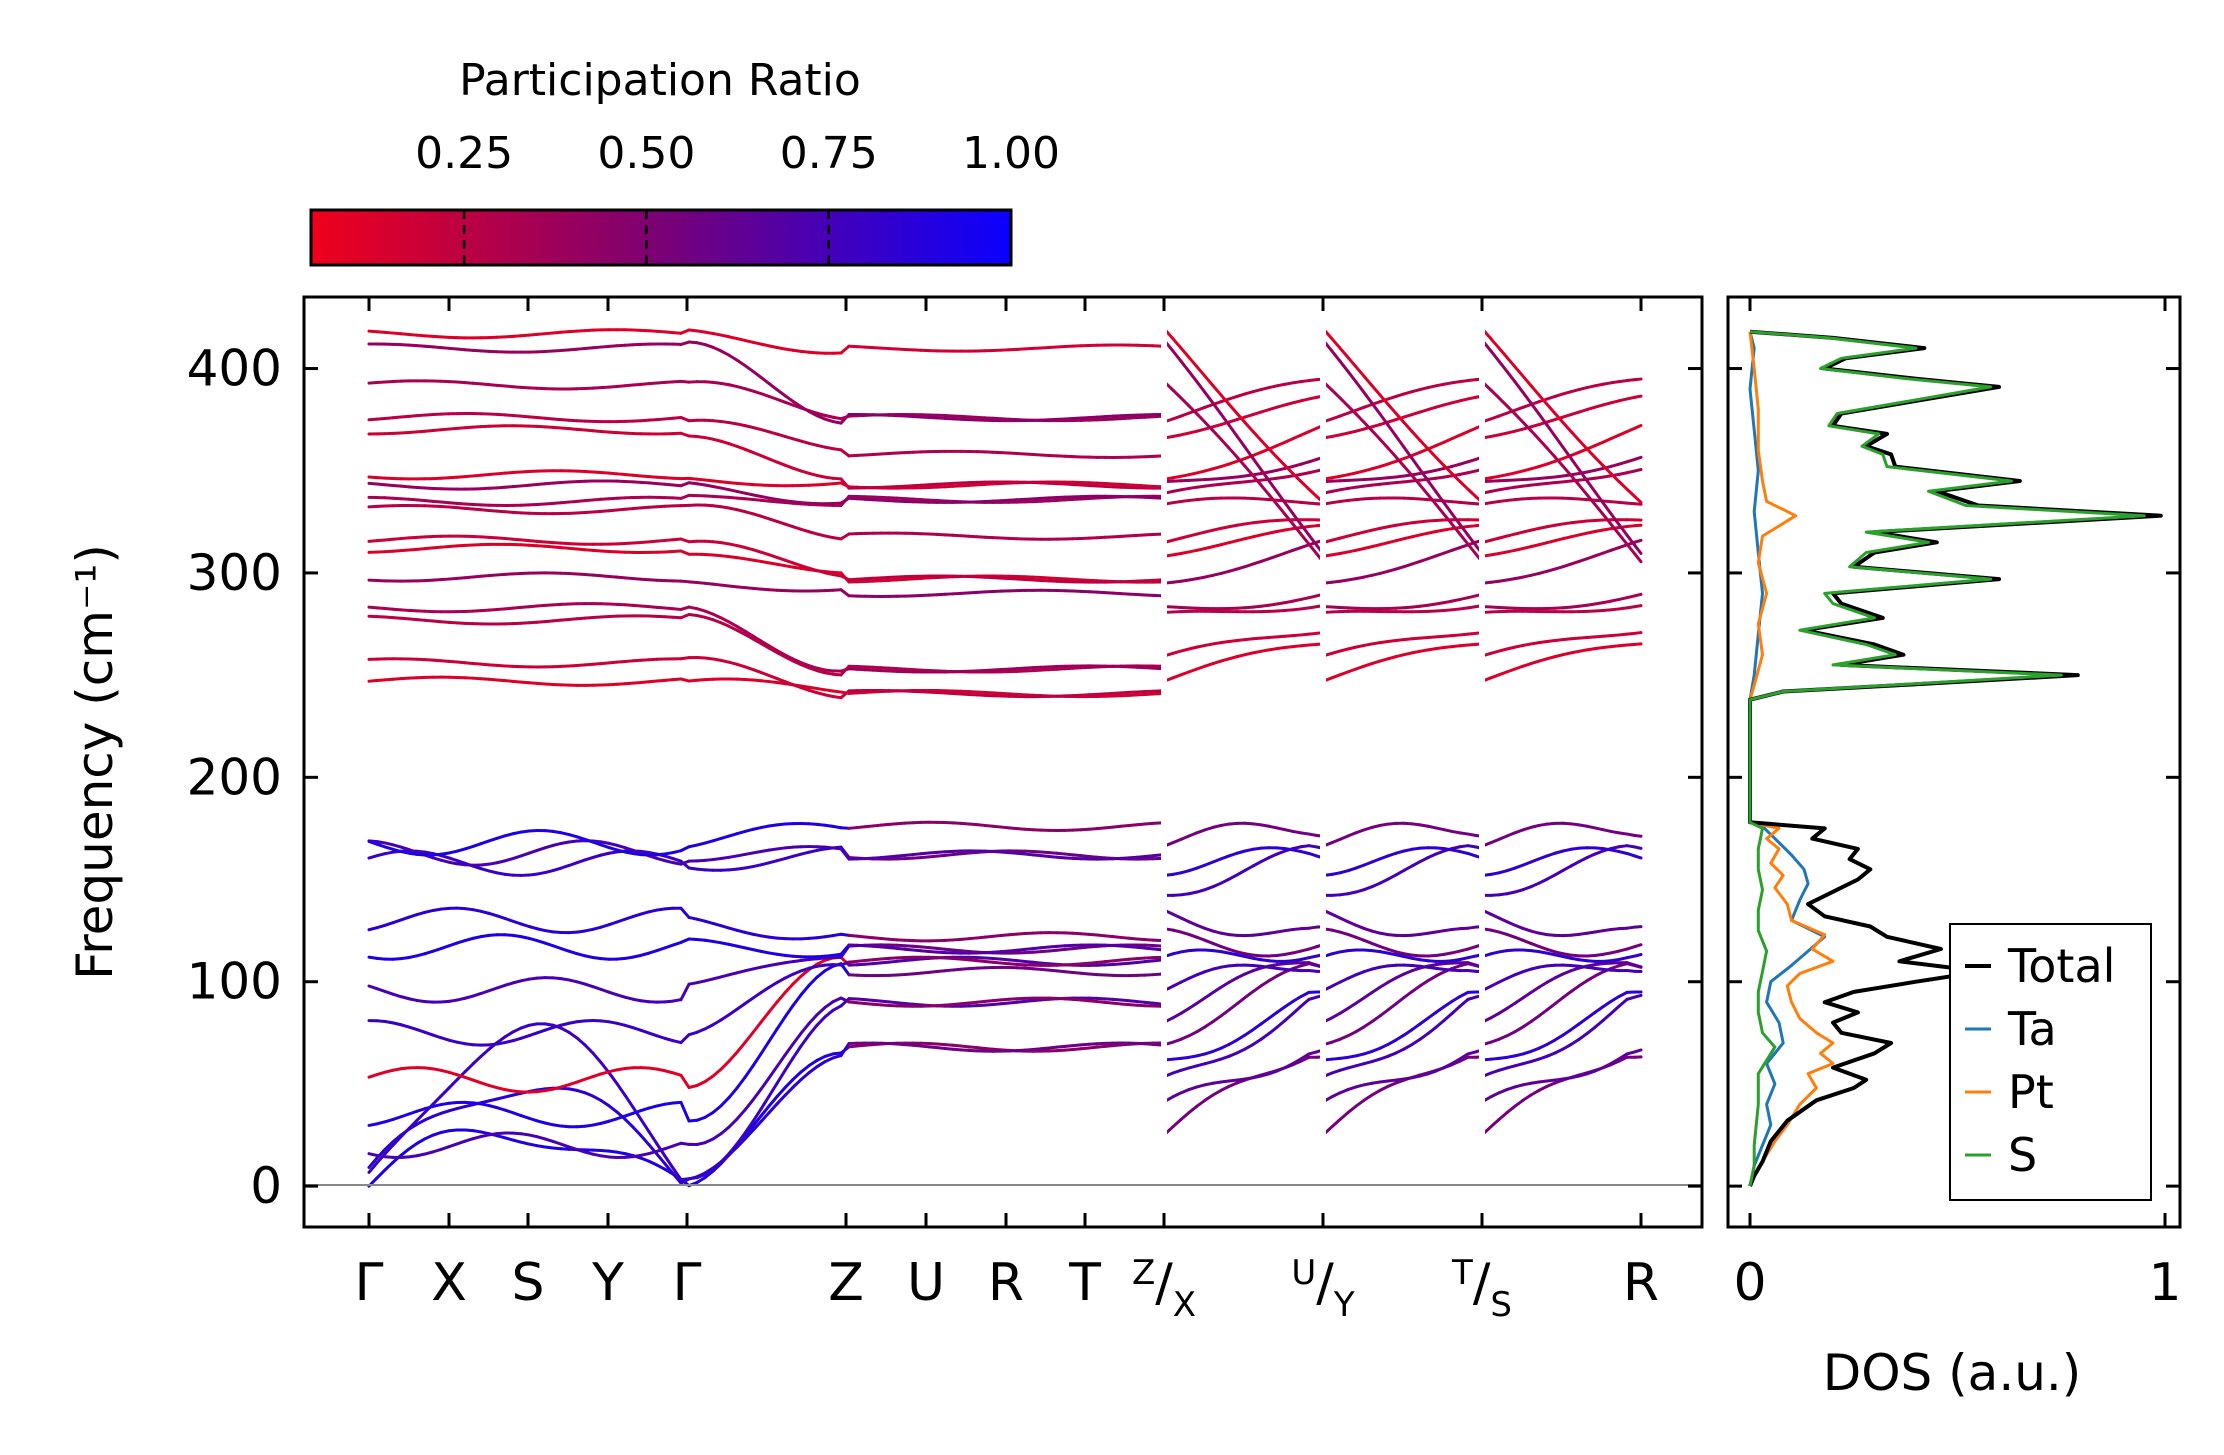  What do you see at coordinates (1954, 762) in the screenshot?
I see `dos-plot-frame` at bounding box center [1954, 762].